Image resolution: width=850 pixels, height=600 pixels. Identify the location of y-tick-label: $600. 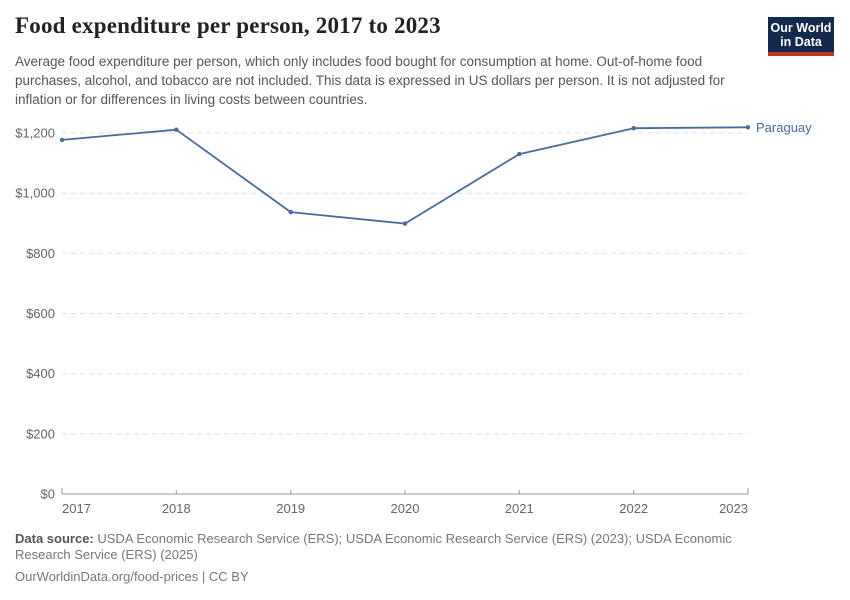
(40, 313).